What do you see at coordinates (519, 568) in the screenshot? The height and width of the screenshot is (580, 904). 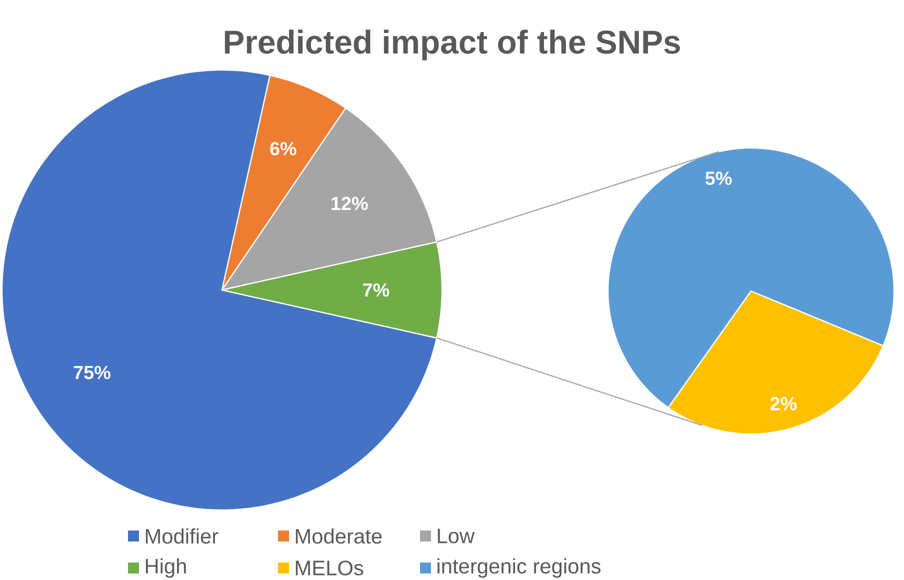 I see `legend-label: intergenic regions` at bounding box center [519, 568].